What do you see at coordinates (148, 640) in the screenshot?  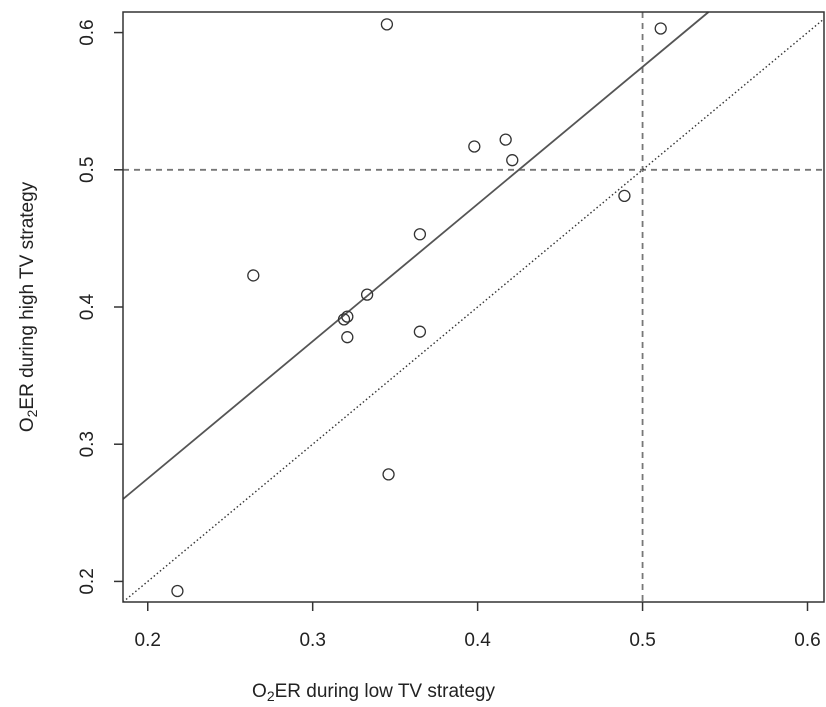 I see `x-tick-label: 0.2` at bounding box center [148, 640].